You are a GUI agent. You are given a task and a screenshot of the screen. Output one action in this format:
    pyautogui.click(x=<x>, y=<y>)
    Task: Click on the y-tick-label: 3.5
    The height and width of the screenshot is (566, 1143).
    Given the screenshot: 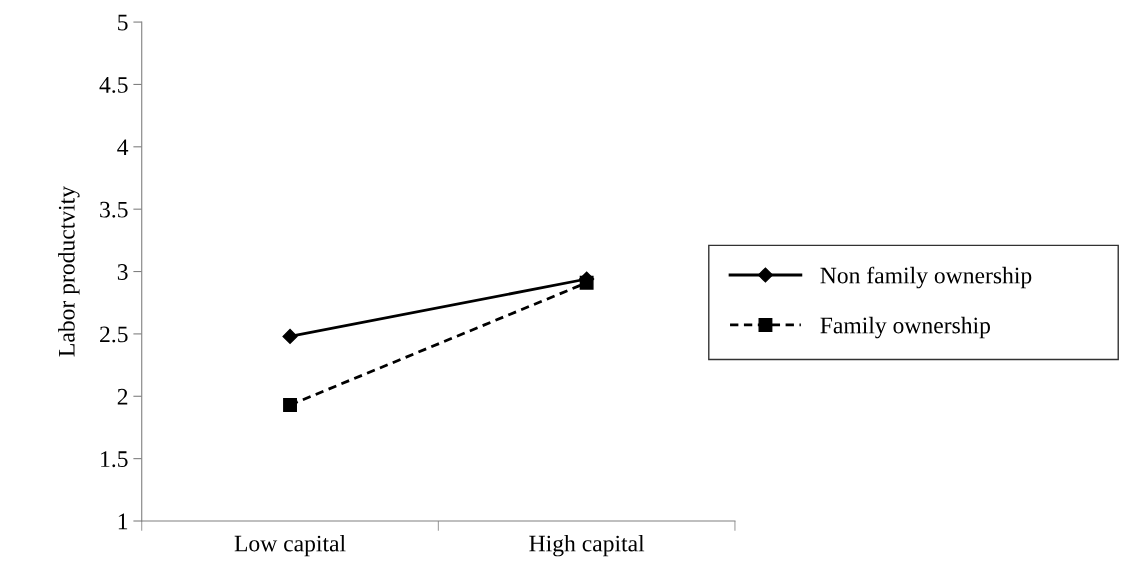 What is the action you would take?
    pyautogui.click(x=114, y=209)
    